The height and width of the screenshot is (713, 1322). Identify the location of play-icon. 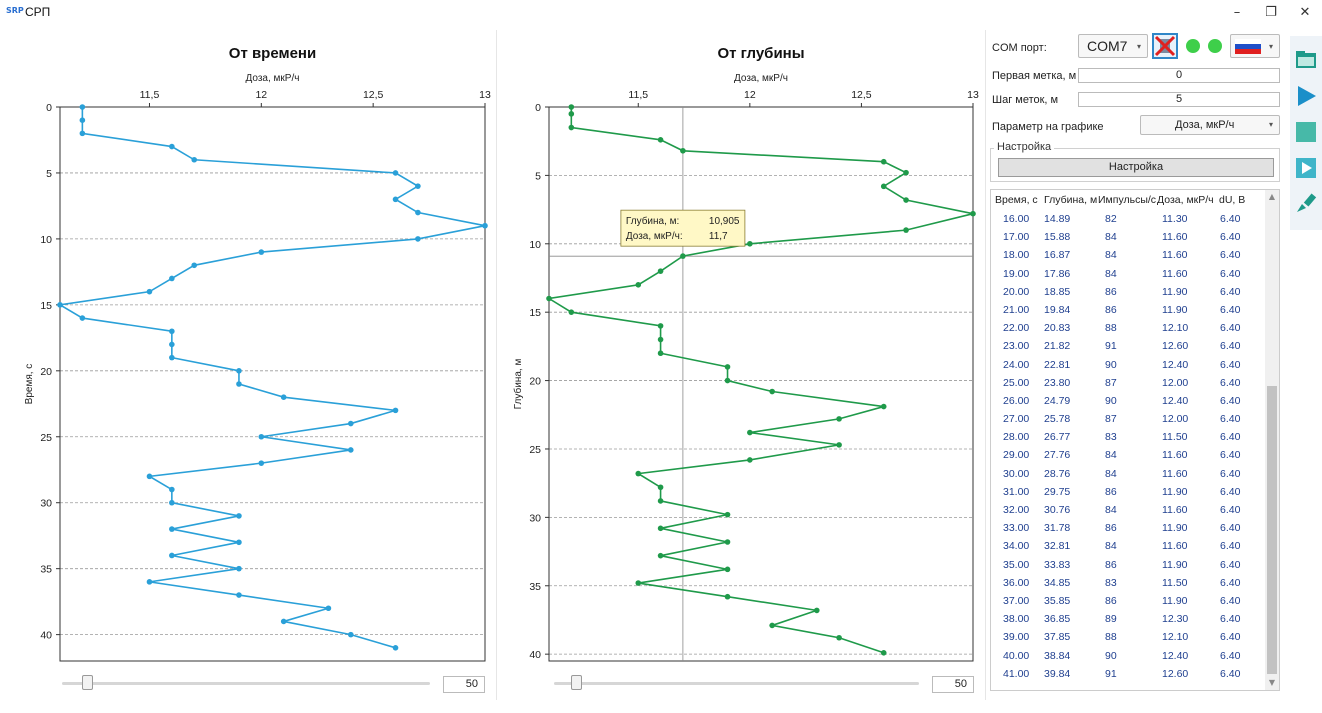
(1306, 96).